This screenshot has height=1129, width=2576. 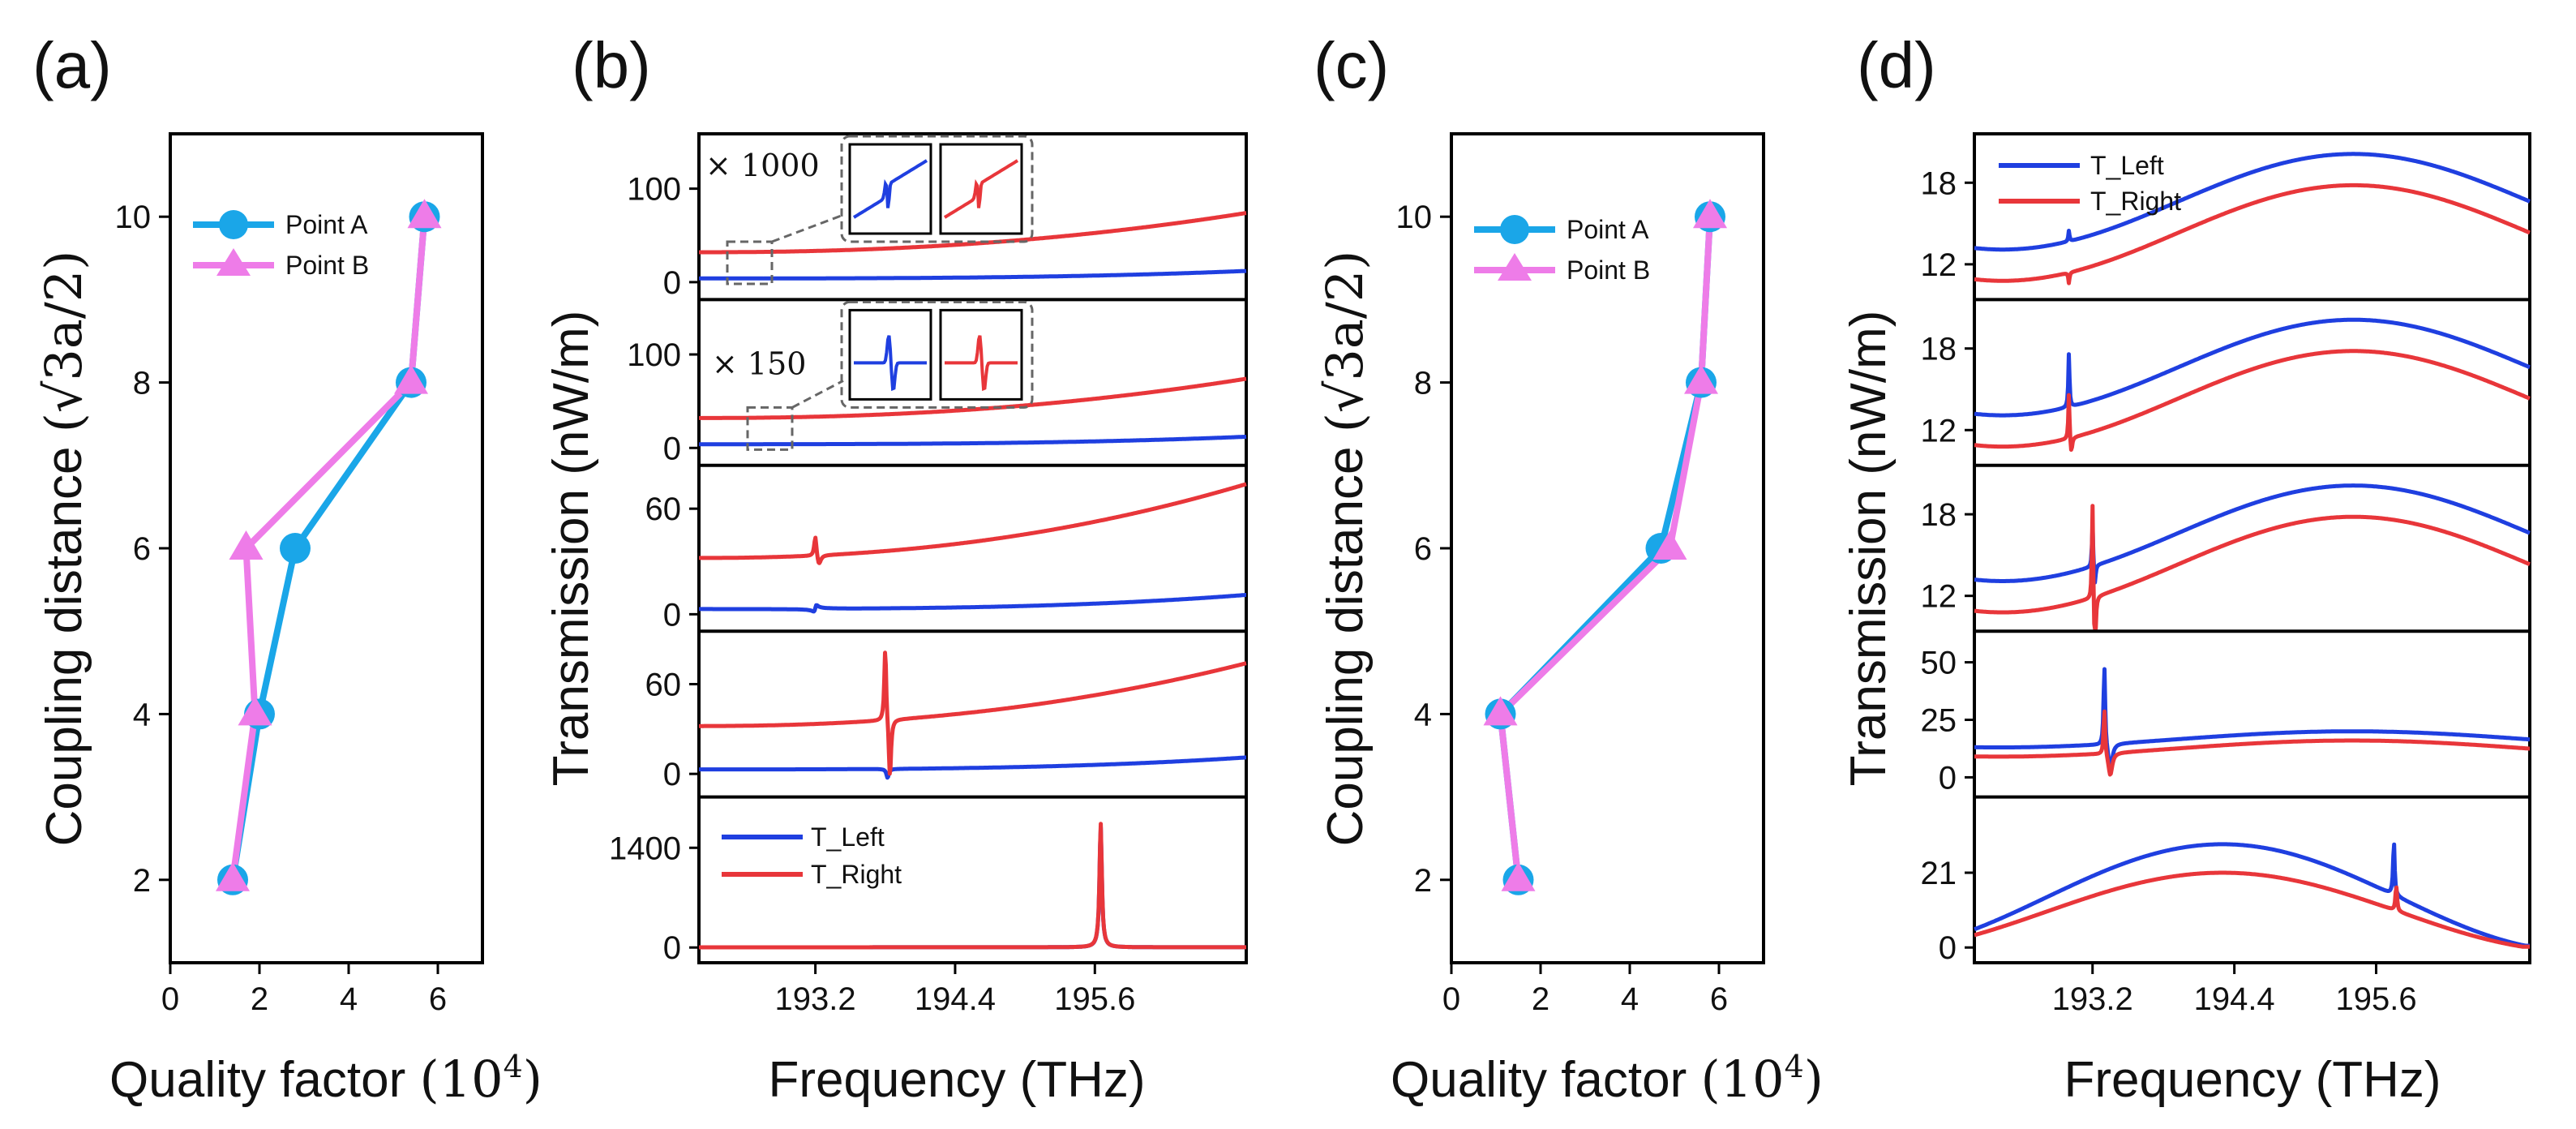 What do you see at coordinates (1605, 547) in the screenshot?
I see `panel-c-series` at bounding box center [1605, 547].